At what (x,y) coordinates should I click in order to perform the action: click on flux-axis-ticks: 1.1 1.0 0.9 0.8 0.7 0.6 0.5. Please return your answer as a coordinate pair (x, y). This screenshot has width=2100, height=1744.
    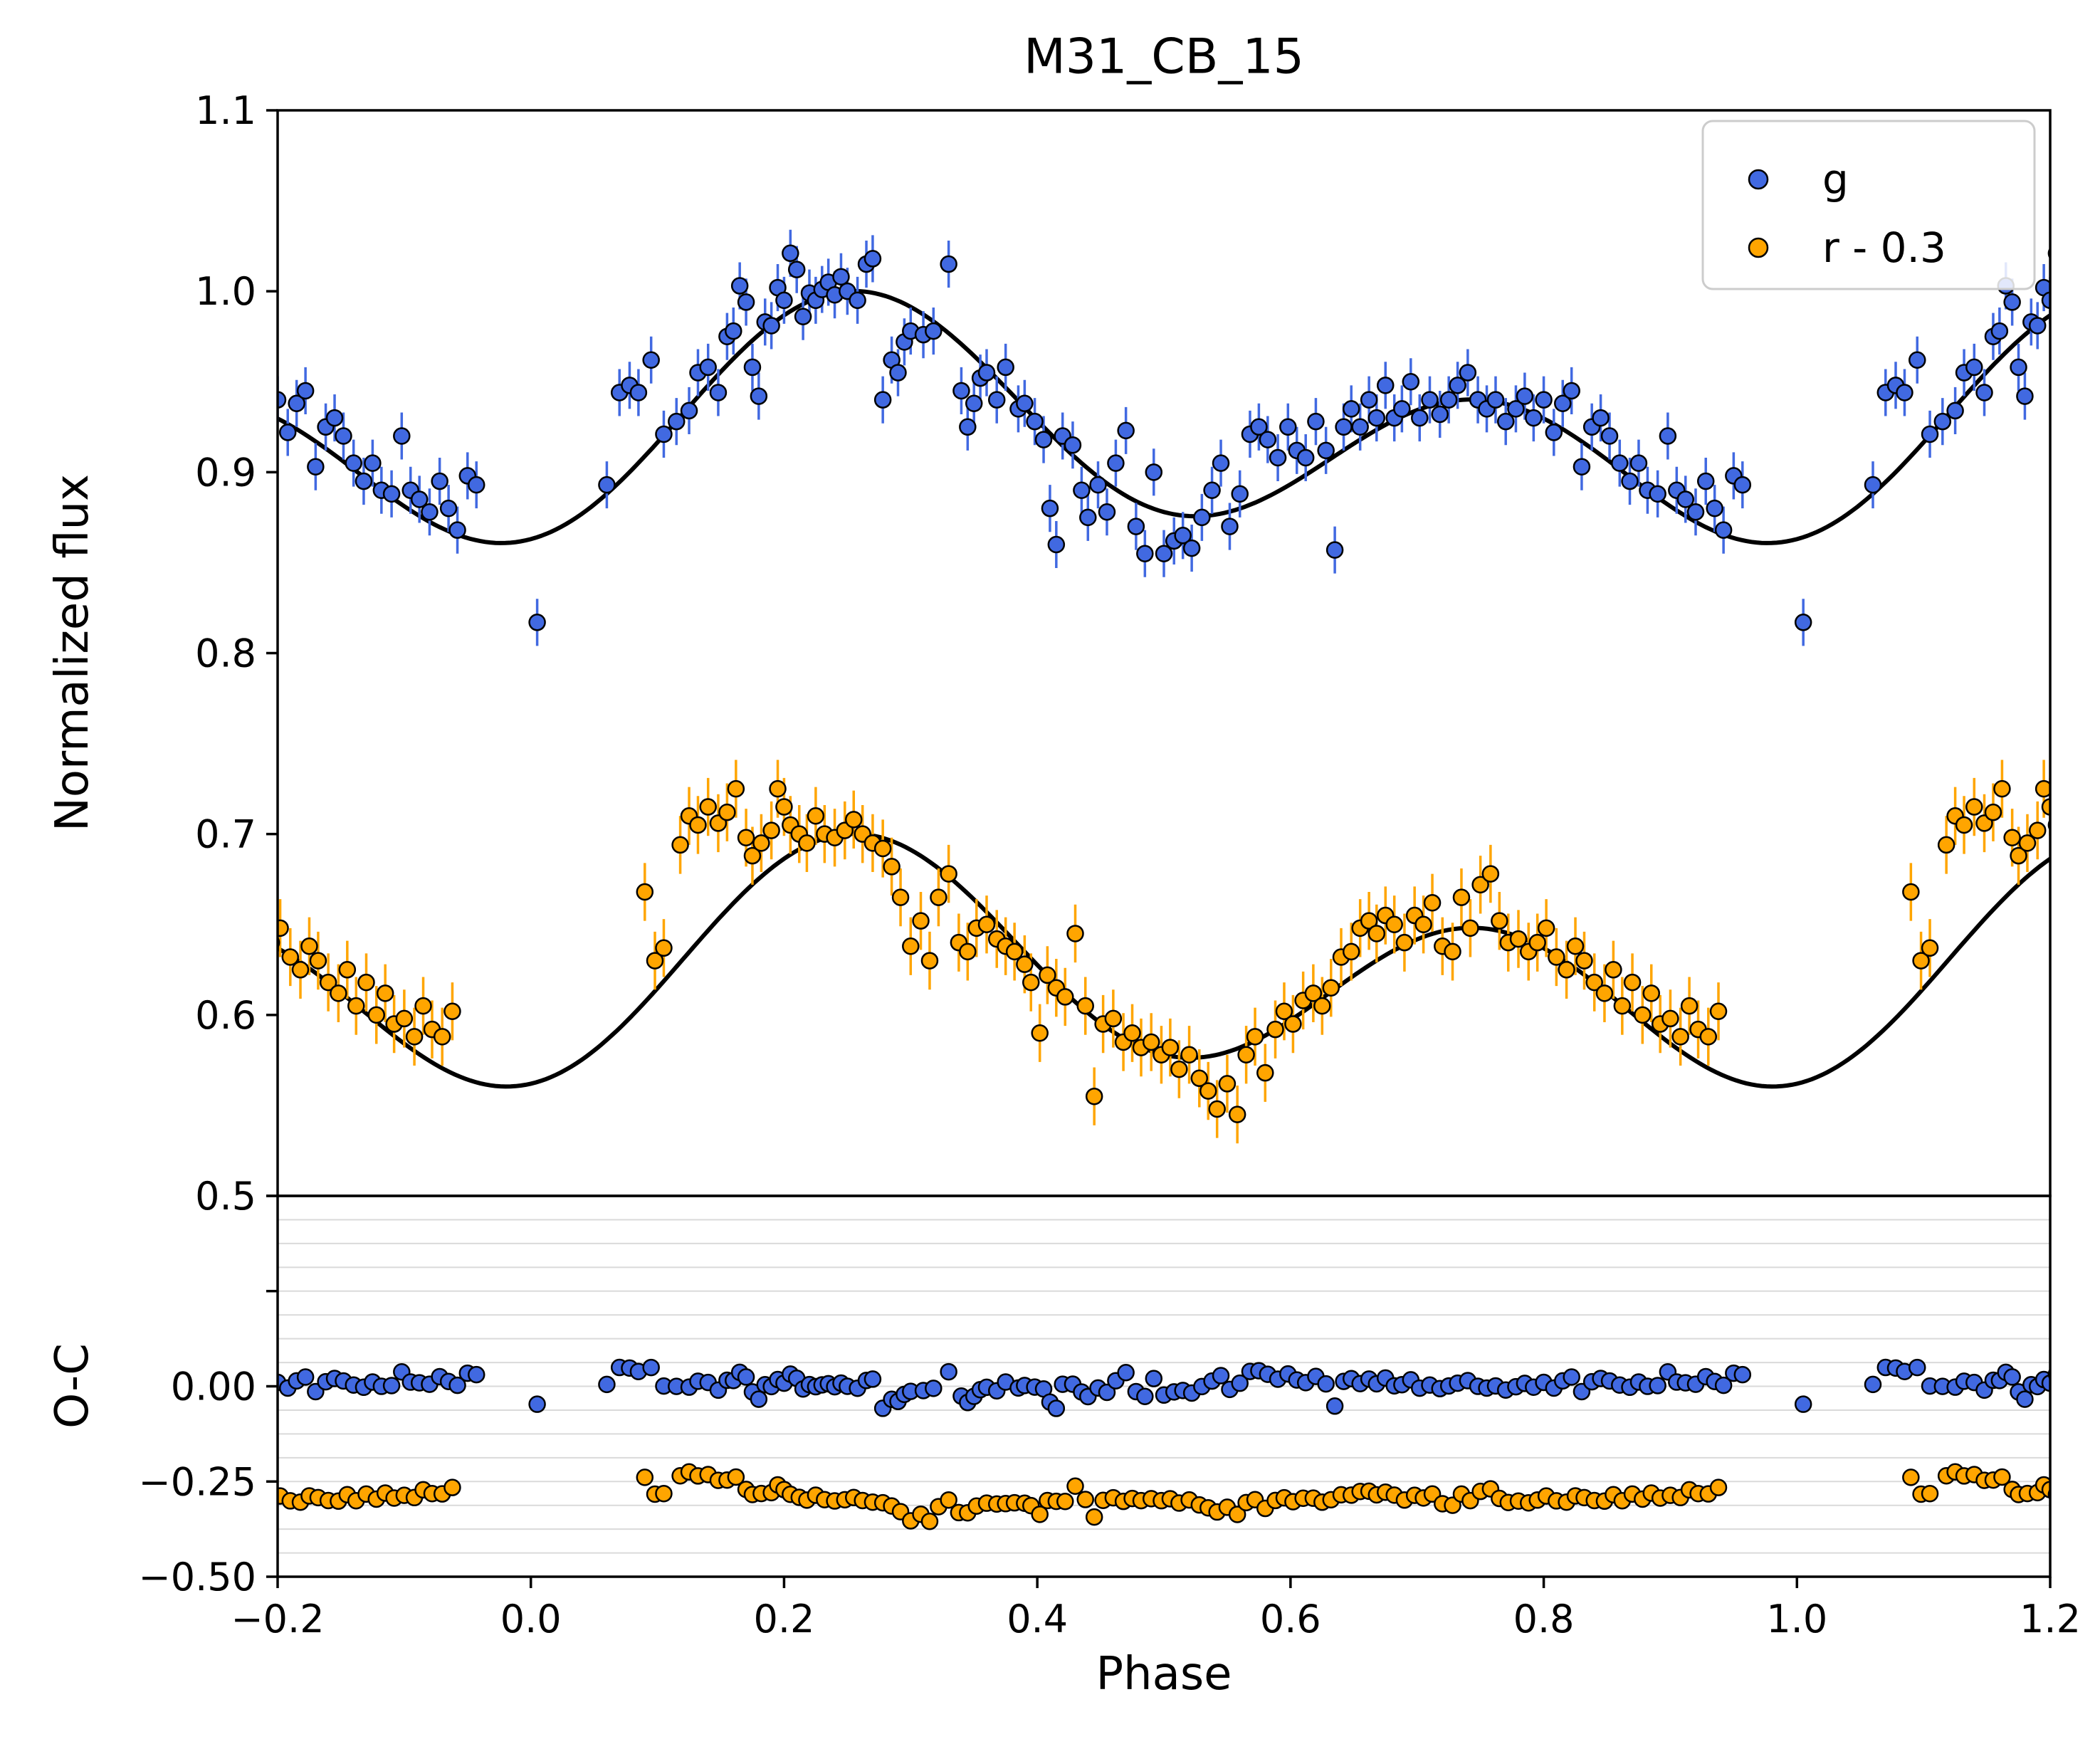
    Looking at the image, I should click on (236, 653).